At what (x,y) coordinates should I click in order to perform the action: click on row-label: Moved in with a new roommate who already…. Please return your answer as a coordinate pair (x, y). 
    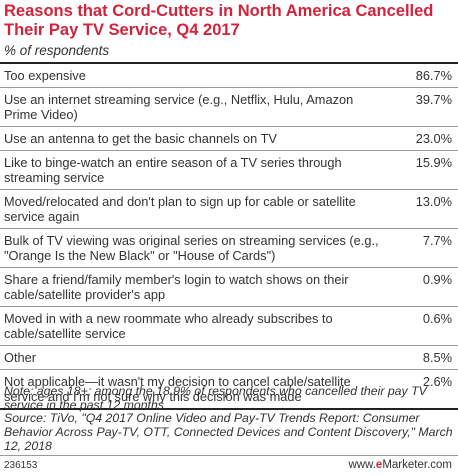
    Looking at the image, I should click on (196, 326).